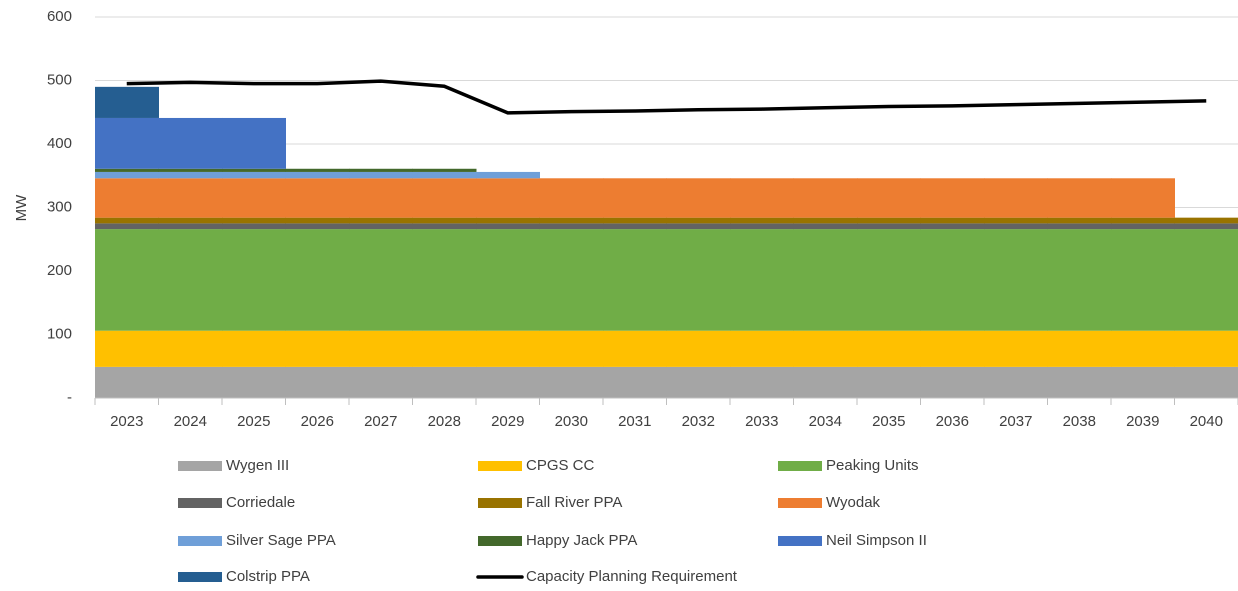 Image resolution: width=1238 pixels, height=591 pixels. What do you see at coordinates (59, 270) in the screenshot?
I see `y-tick-label: 200` at bounding box center [59, 270].